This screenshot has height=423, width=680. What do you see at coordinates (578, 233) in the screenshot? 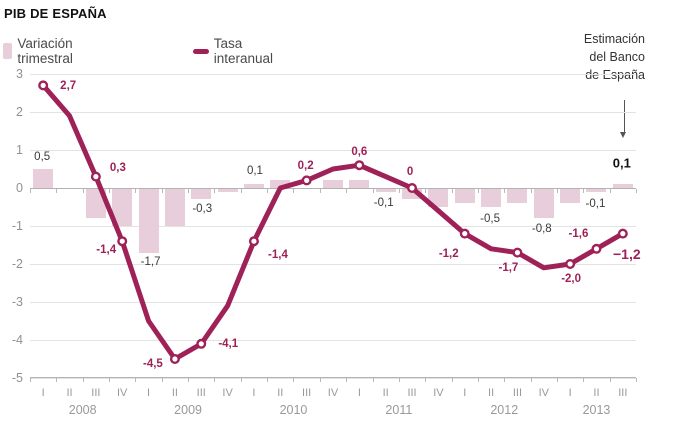
I see `line-value-label: -1,6` at bounding box center [578, 233].